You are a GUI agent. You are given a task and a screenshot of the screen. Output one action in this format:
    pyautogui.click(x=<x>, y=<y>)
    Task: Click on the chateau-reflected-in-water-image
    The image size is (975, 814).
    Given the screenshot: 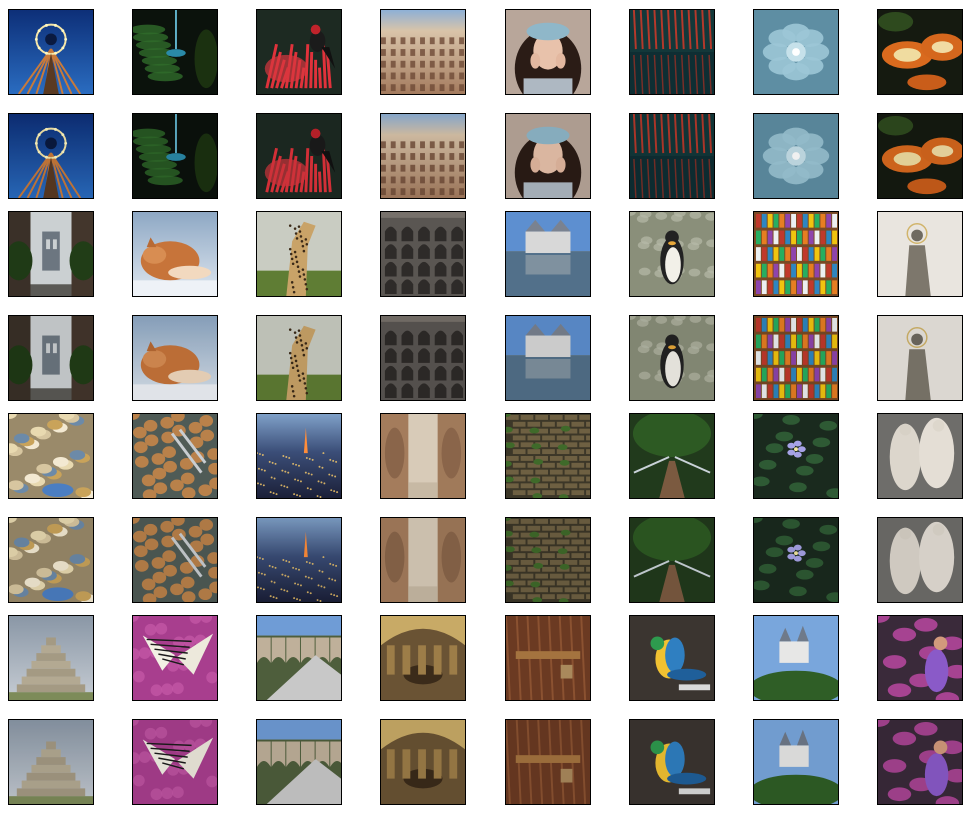 What is the action you would take?
    pyautogui.click(x=548, y=358)
    